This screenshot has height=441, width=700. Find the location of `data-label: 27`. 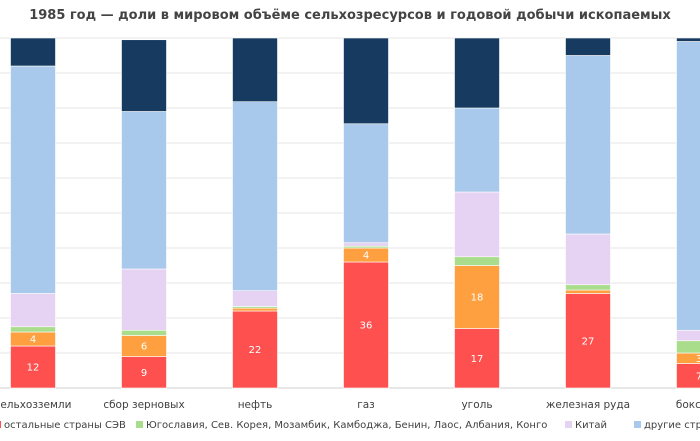

data-label: 27 is located at coordinates (588, 341).